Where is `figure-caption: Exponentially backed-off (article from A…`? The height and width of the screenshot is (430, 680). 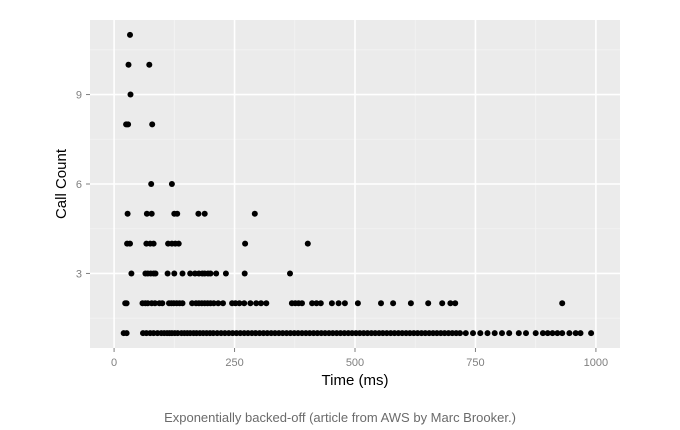 figure-caption: Exponentially backed-off (article from A… is located at coordinates (340, 417).